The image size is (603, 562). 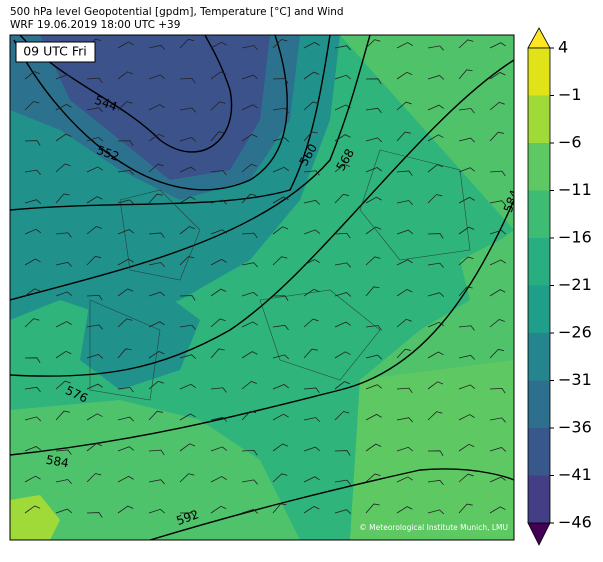 What do you see at coordinates (575, 332) in the screenshot?
I see `colorbar-tick-label: −26` at bounding box center [575, 332].